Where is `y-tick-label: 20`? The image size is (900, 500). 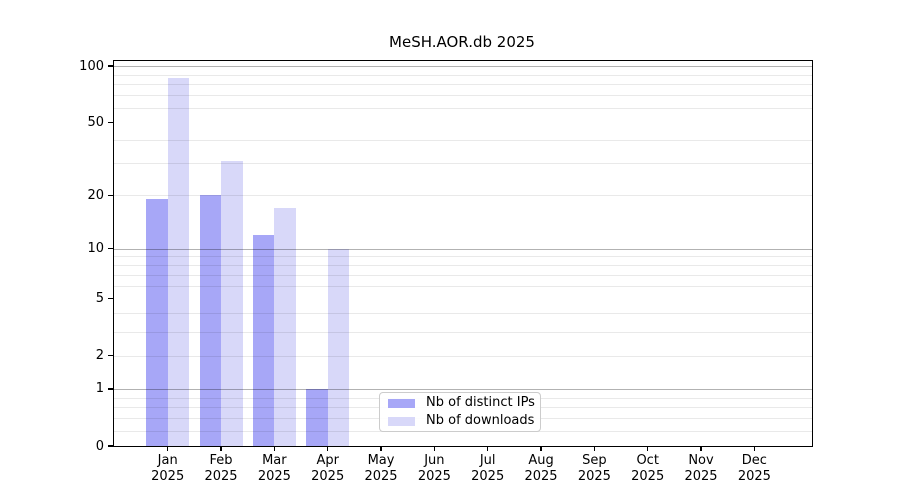
y-tick-label: 20 is located at coordinates (95, 195).